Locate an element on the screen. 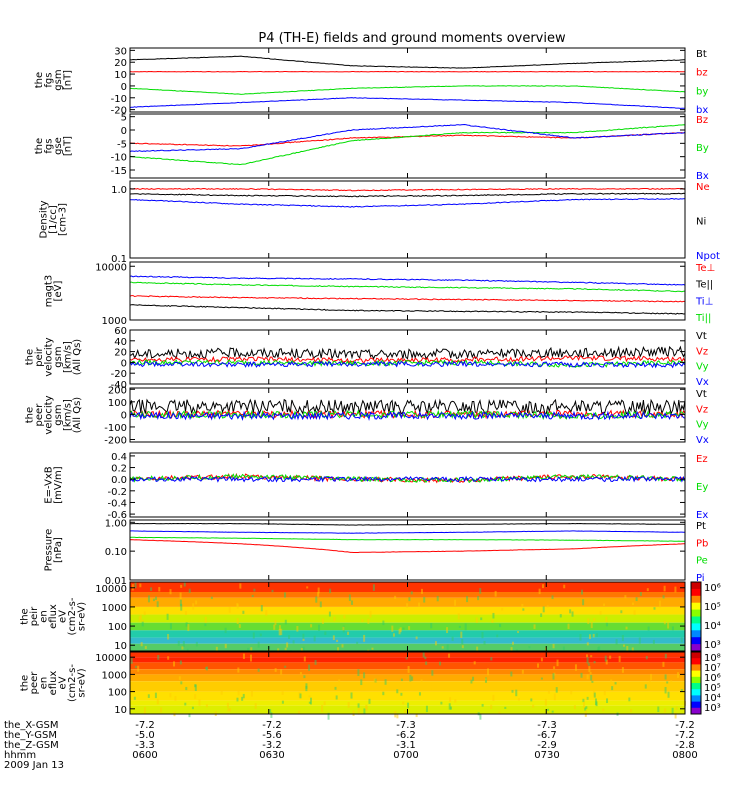  legend-entry: Bz is located at coordinates (702, 120).